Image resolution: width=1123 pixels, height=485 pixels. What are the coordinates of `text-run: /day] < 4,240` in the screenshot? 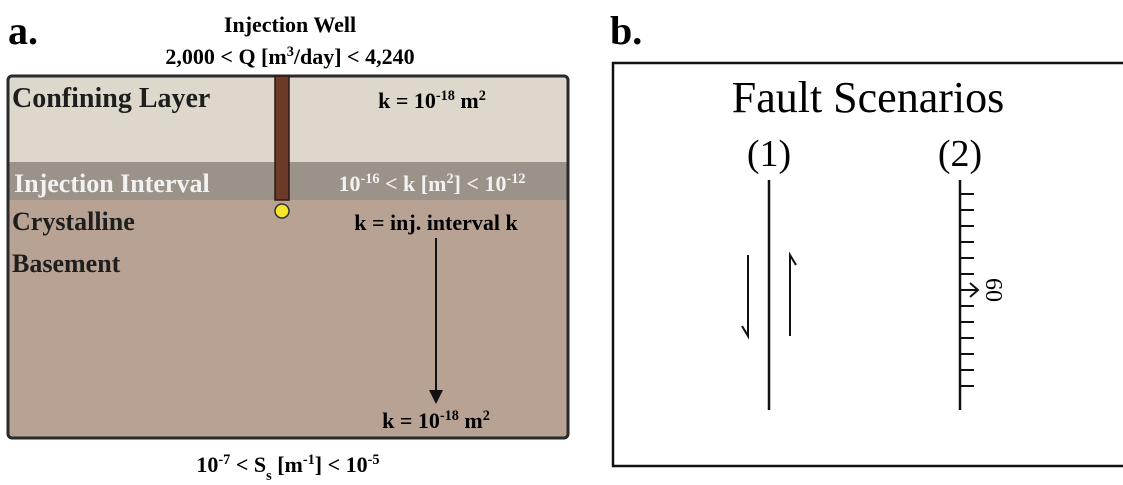 It's located at (354, 56).